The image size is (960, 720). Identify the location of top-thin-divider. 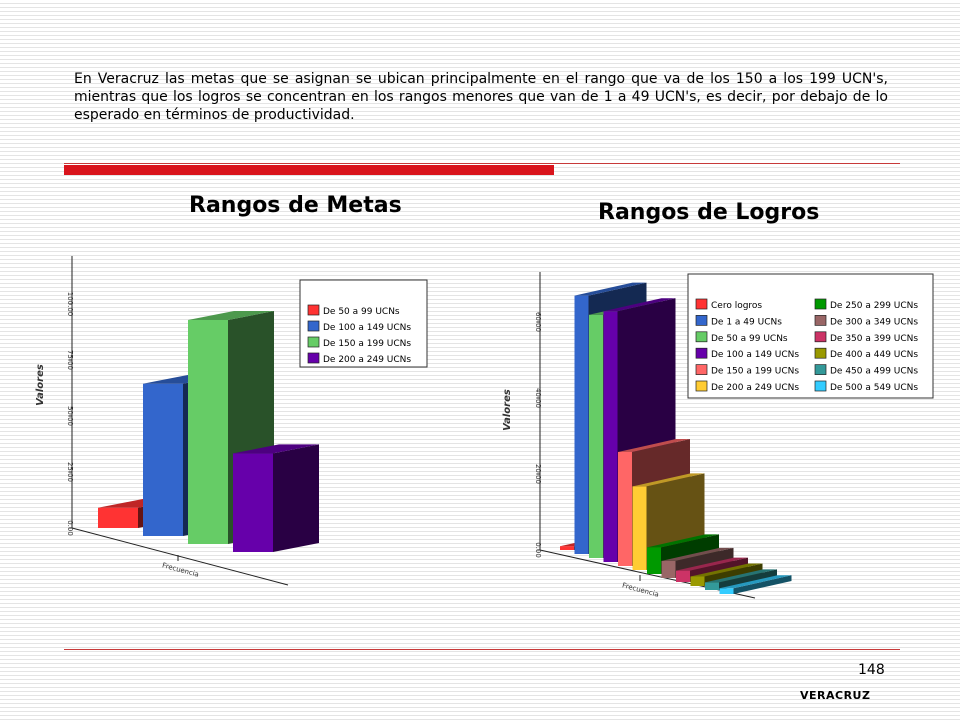
(482, 163).